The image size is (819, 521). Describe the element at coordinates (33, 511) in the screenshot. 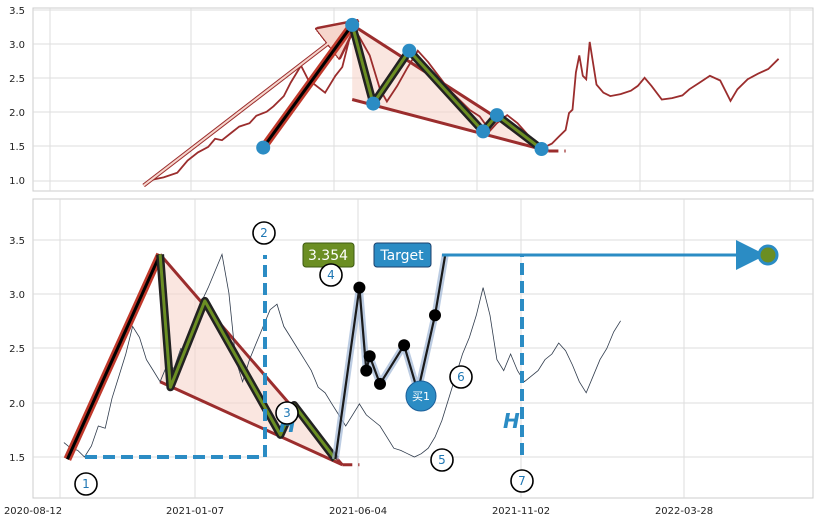

I see `bottom-xtick-label: 2020-08-12` at that location.